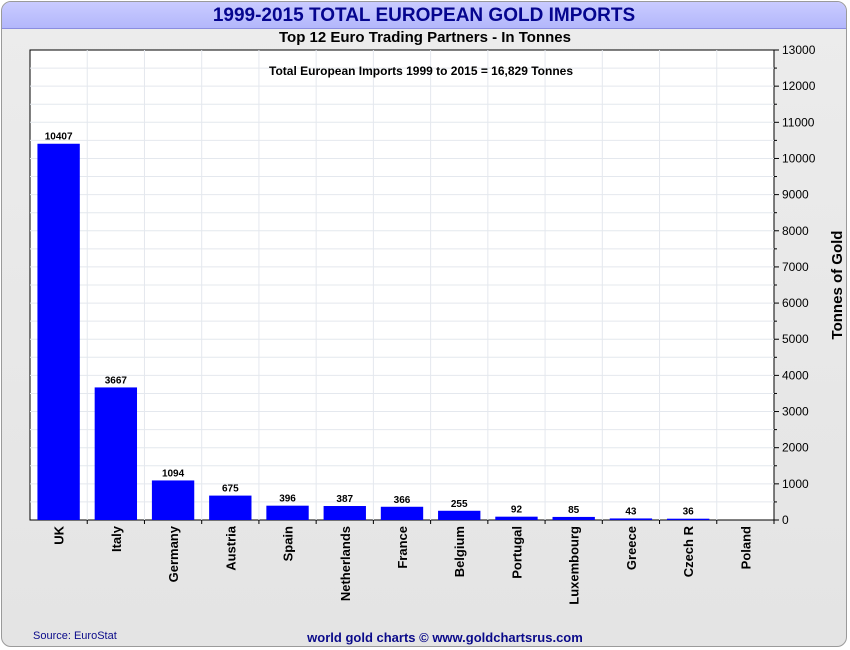 This screenshot has height=650, width=850. I want to click on bar-value-label: 396, so click(287, 499).